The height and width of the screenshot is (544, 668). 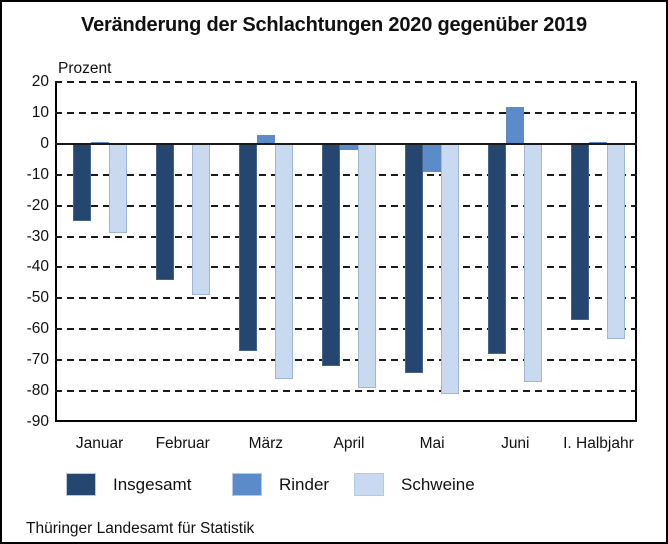 I want to click on y-tick-label--70: -70, so click(x=37, y=360).